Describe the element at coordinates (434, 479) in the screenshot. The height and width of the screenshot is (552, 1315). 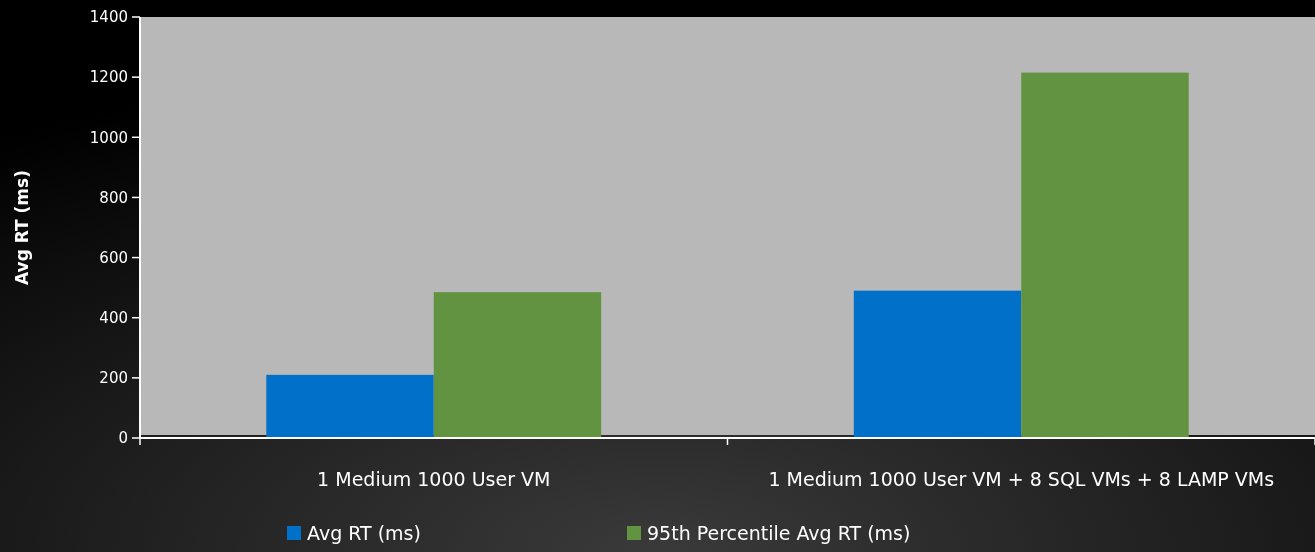
I see `x-tick-label: 1 Medium 1000 User VM` at that location.